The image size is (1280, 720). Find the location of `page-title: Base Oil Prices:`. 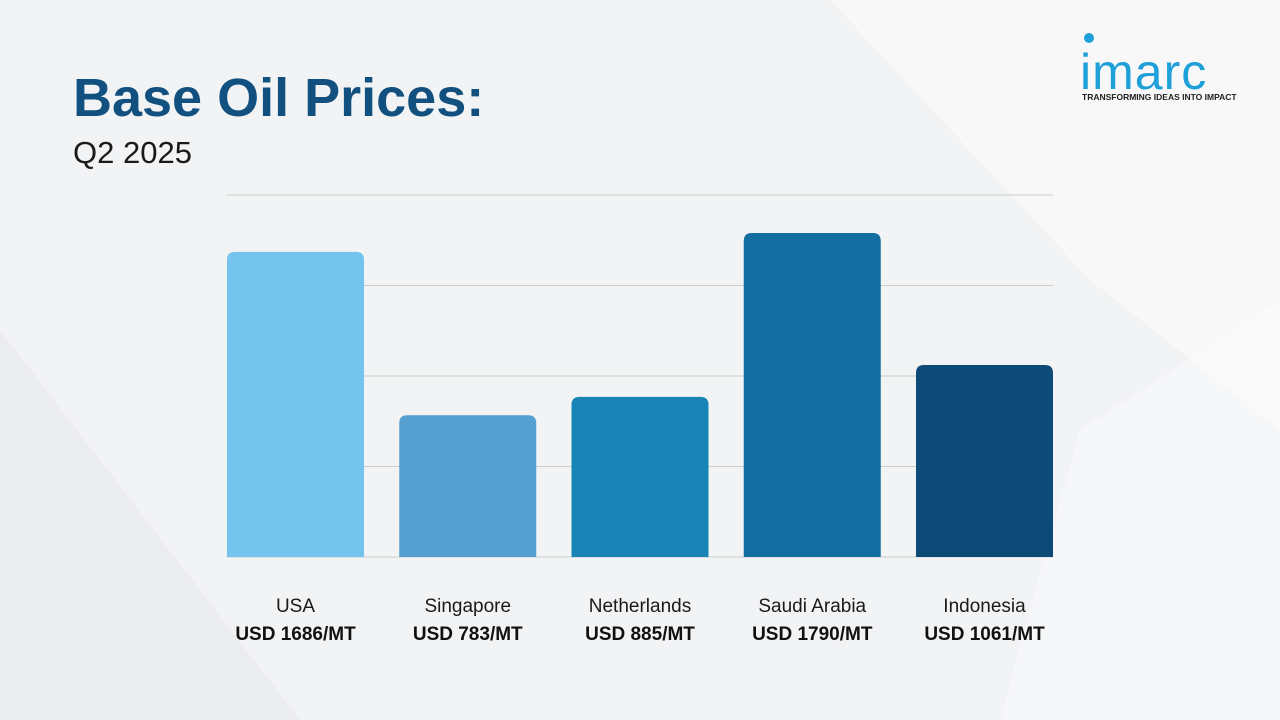

page-title: Base Oil Prices: is located at coordinates (279, 98).